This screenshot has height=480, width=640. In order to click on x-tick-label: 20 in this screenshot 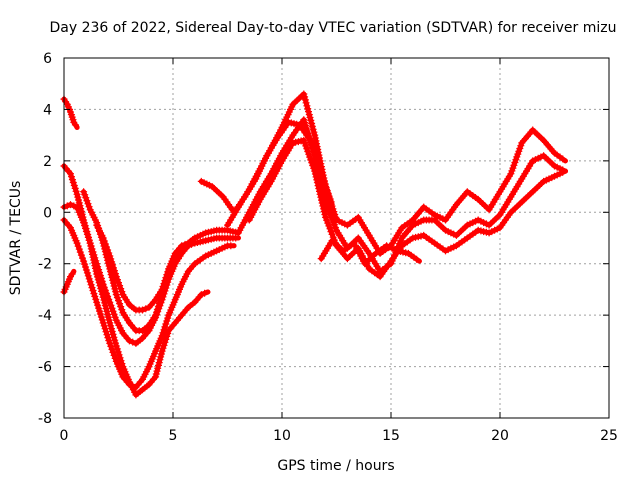, I will do `click(500, 436)`.